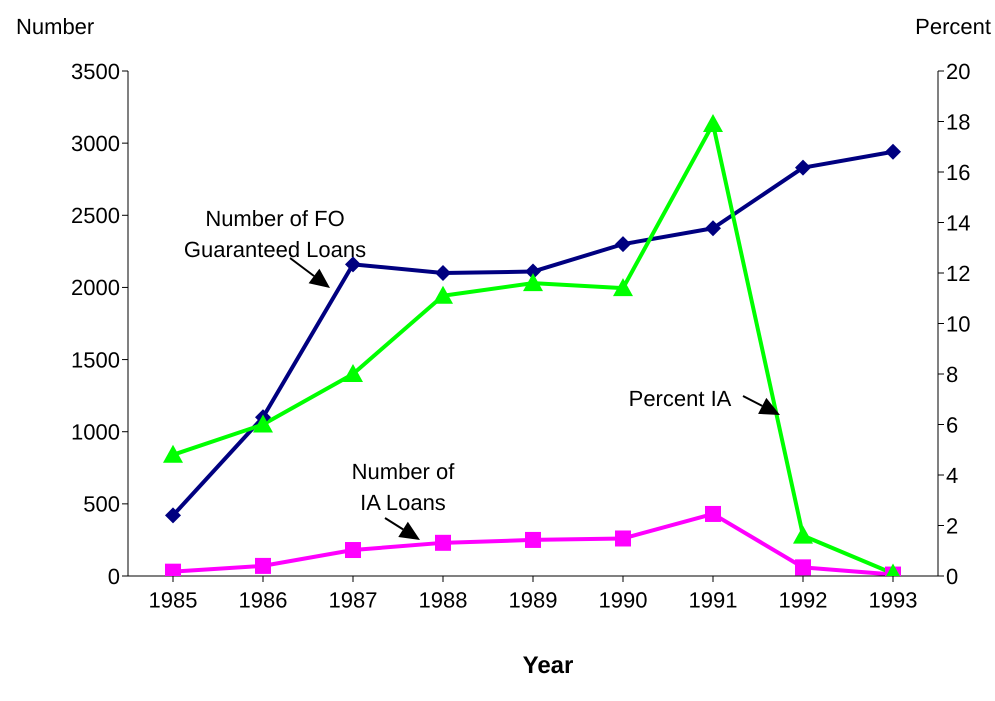  Describe the element at coordinates (952, 525) in the screenshot. I see `y2-tick-label: 2` at that location.